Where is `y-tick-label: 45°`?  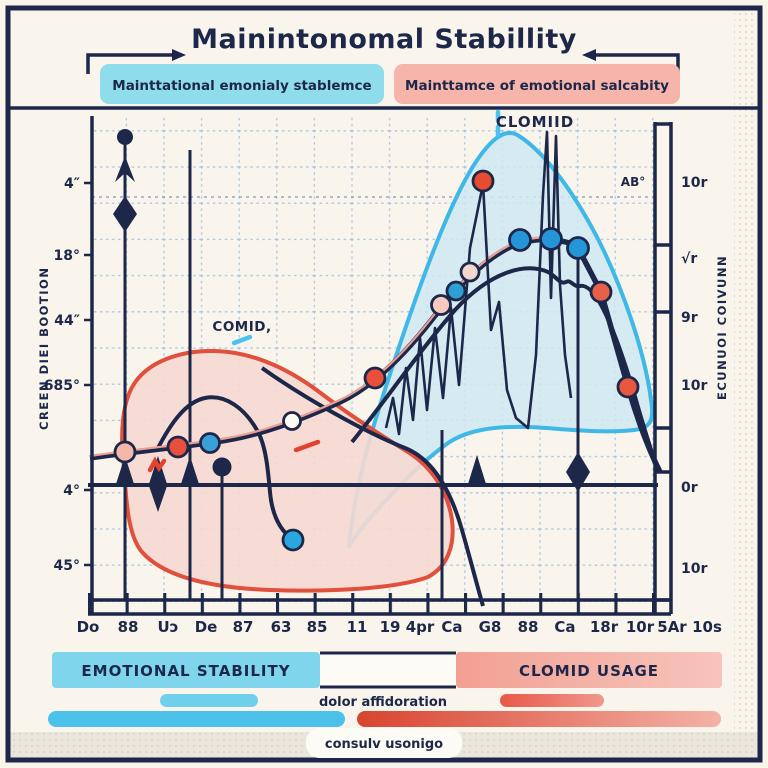 y-tick-label: 45° is located at coordinates (67, 566).